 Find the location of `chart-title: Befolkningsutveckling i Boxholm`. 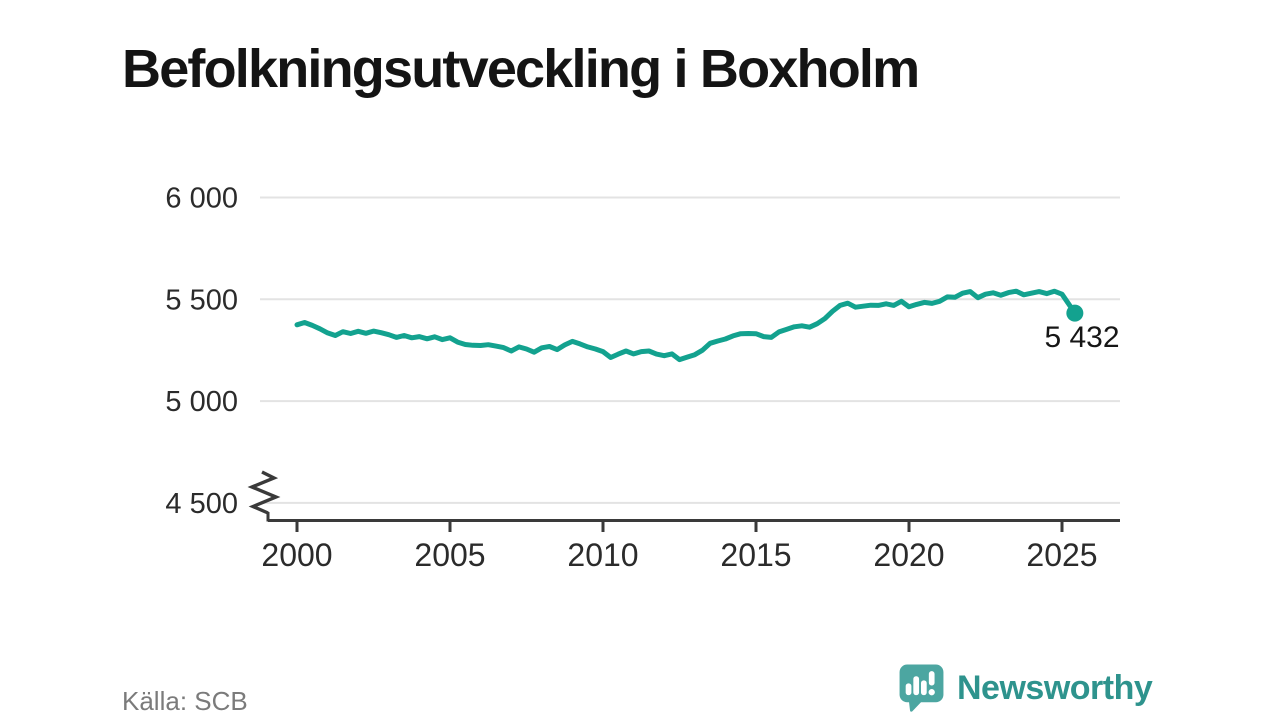

chart-title: Befolkningsutveckling i Boxholm is located at coordinates (521, 69).